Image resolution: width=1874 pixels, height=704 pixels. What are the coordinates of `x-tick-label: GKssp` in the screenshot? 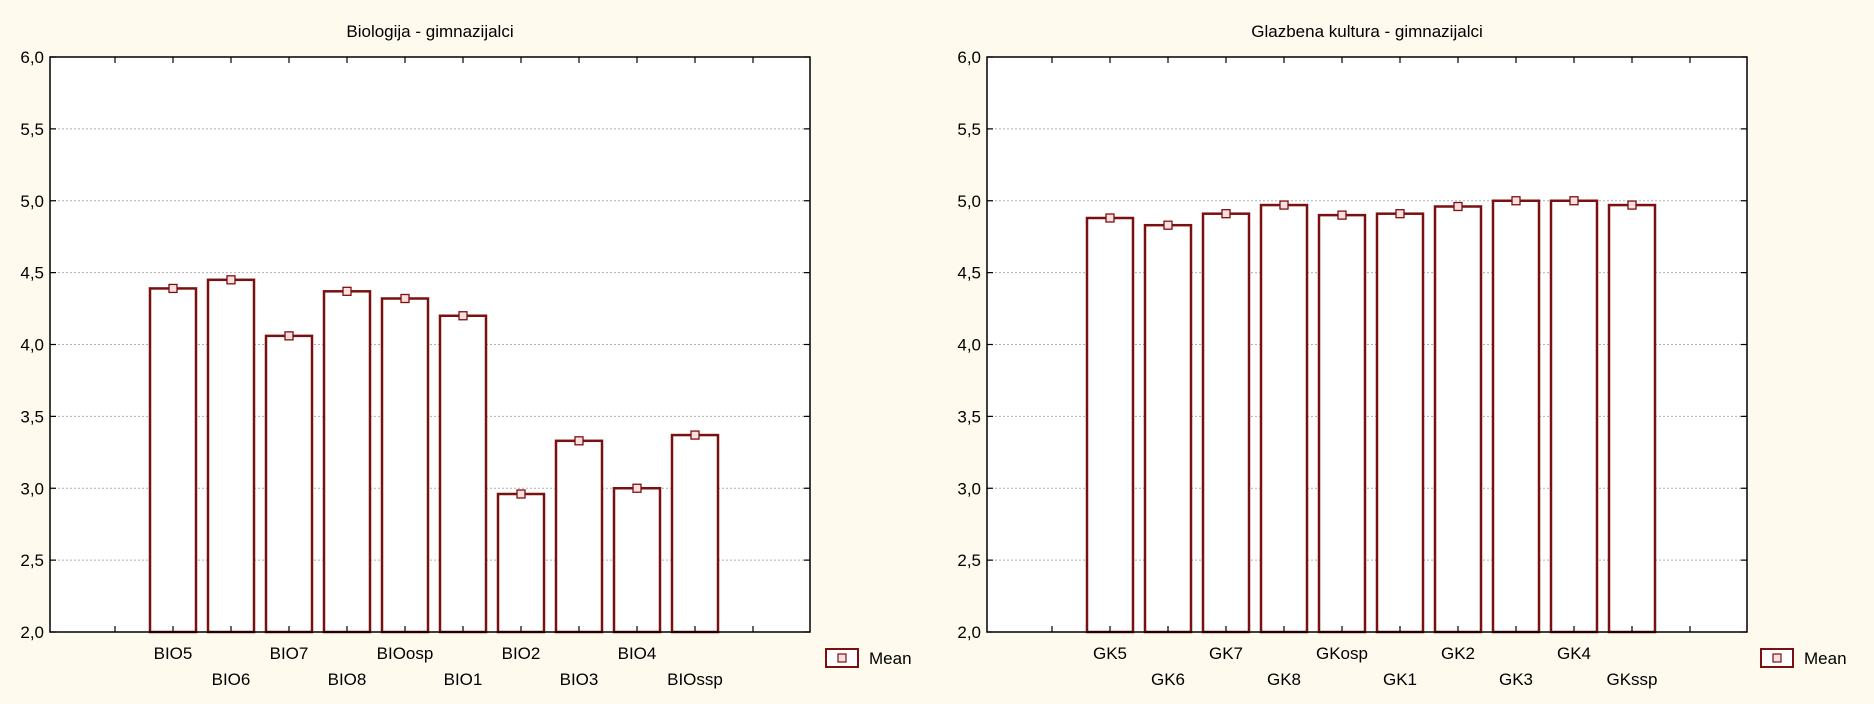 It's located at (1631, 679).